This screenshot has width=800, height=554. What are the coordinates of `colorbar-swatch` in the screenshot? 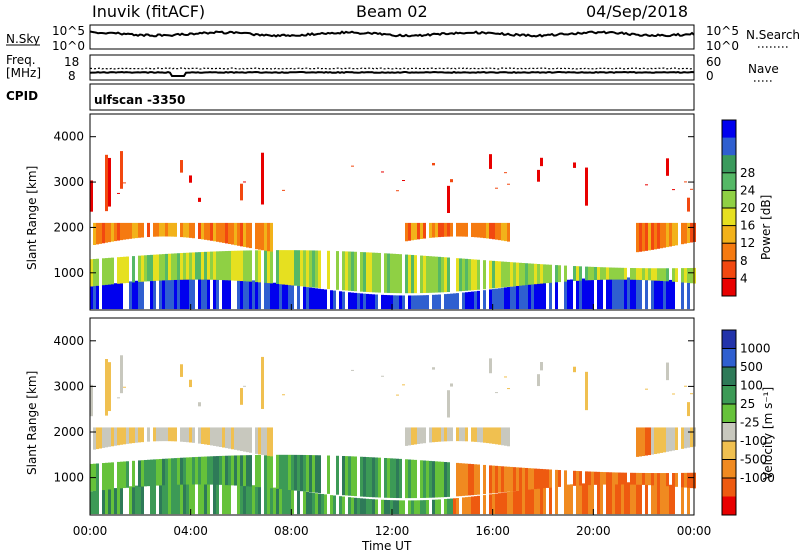 It's located at (729, 432).